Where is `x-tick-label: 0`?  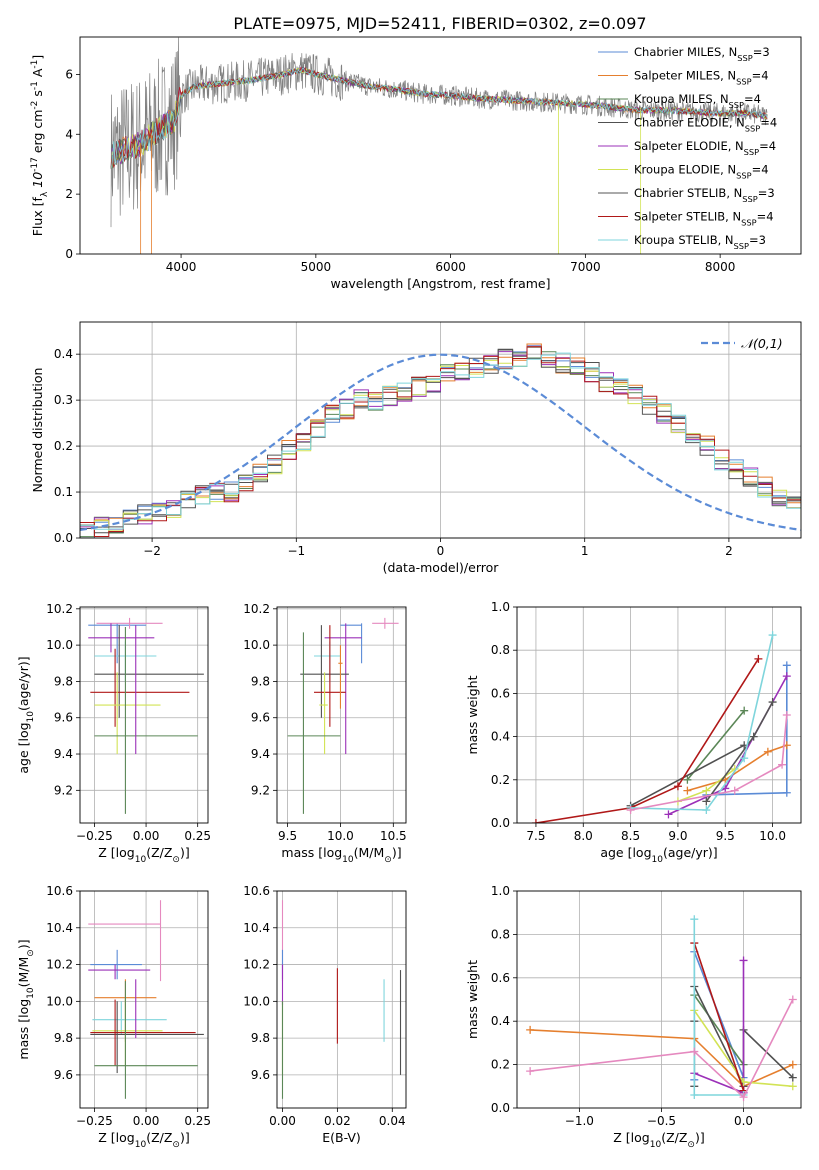
x-tick-label: 0 is located at coordinates (441, 551).